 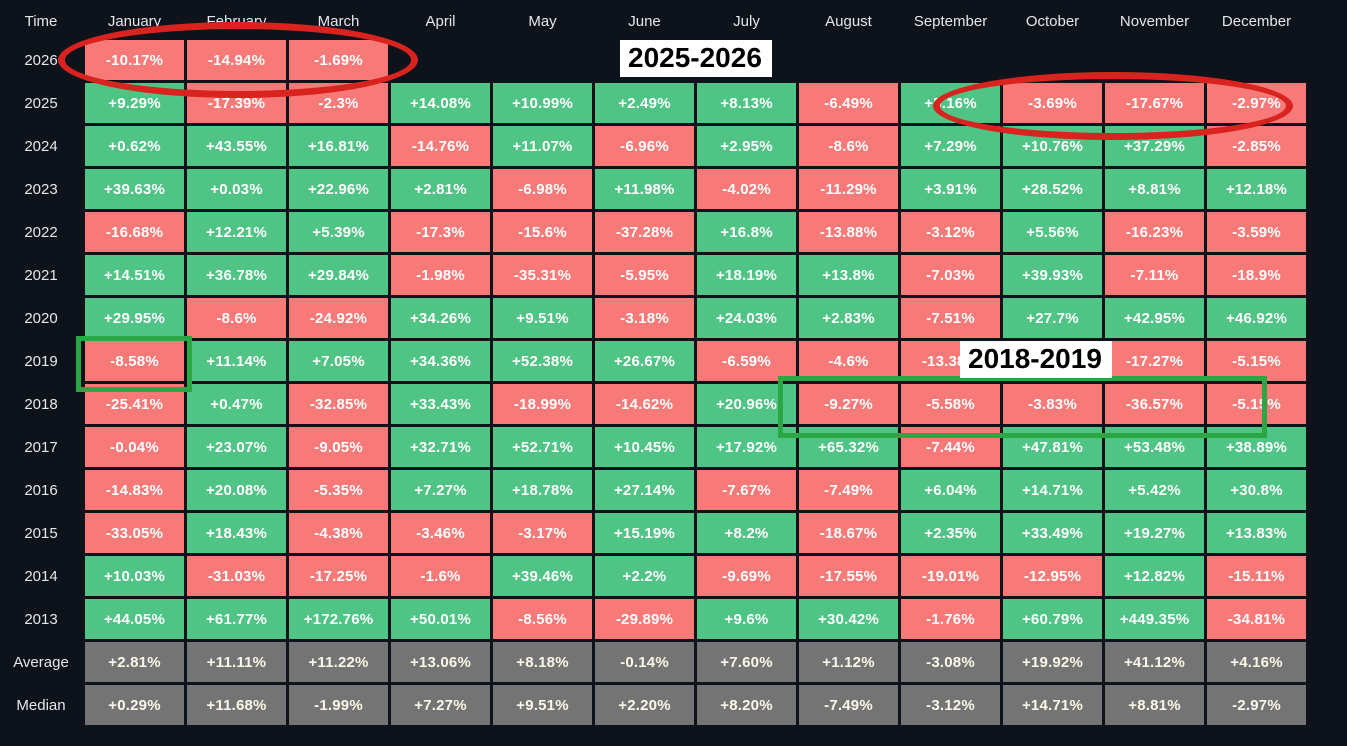 I want to click on return-cell: -3.12%, so click(x=950, y=232).